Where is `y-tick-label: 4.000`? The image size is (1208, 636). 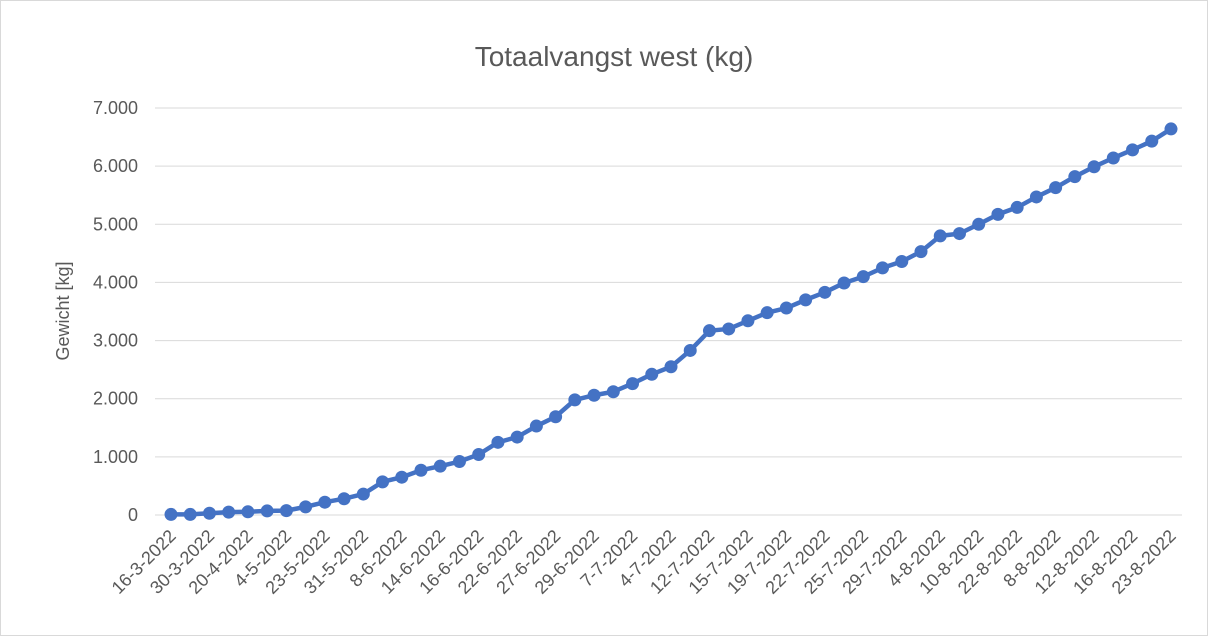
y-tick-label: 4.000 is located at coordinates (115, 282).